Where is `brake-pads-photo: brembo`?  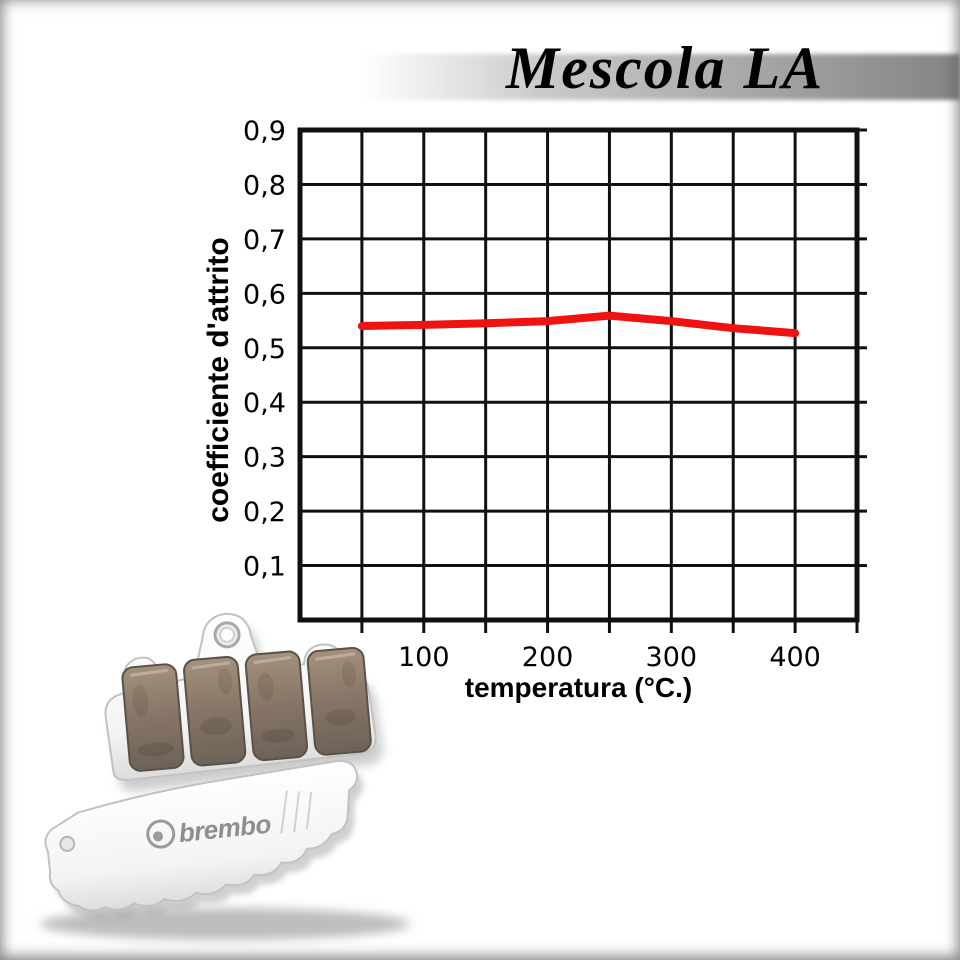 brake-pads-photo: brembo is located at coordinates (225, 776).